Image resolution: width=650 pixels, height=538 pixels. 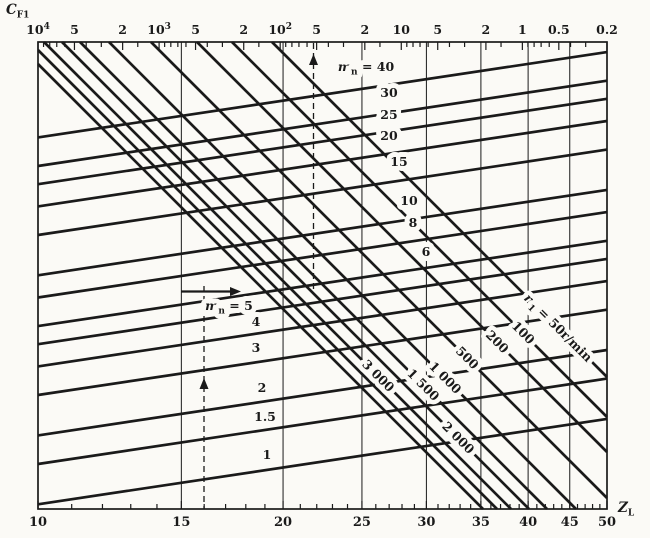 I want to click on top-axis-tick-label: 102, so click(x=280, y=29).